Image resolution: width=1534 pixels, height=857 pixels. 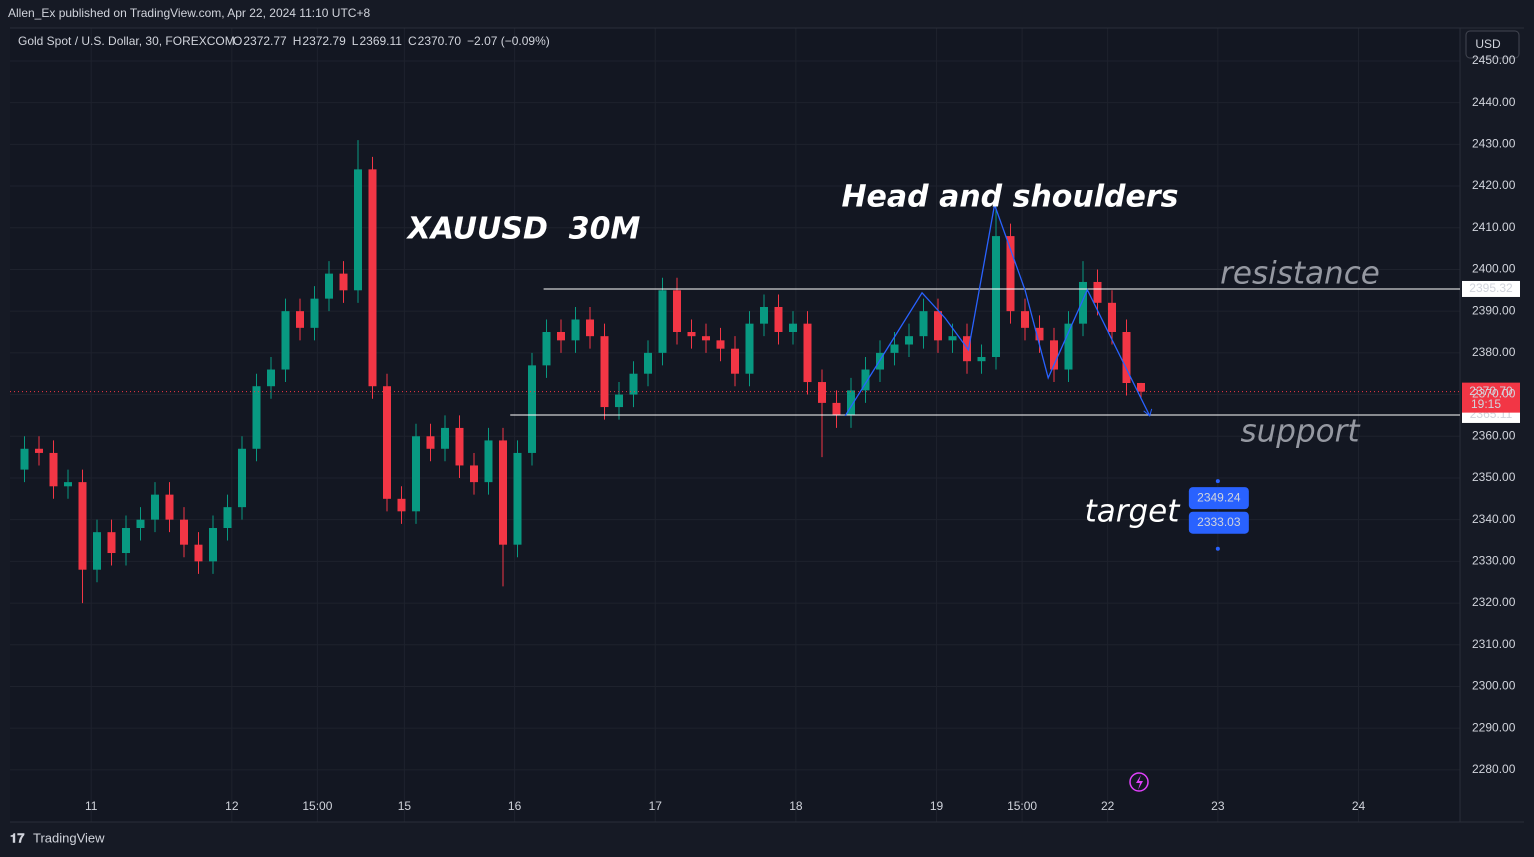 What do you see at coordinates (796, 806) in the screenshot?
I see `x-tick-label: 18` at bounding box center [796, 806].